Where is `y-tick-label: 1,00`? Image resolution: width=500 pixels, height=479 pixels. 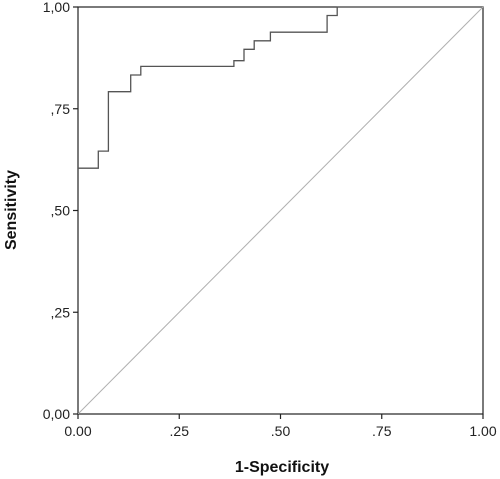 y-tick-label: 1,00 is located at coordinates (56, 7).